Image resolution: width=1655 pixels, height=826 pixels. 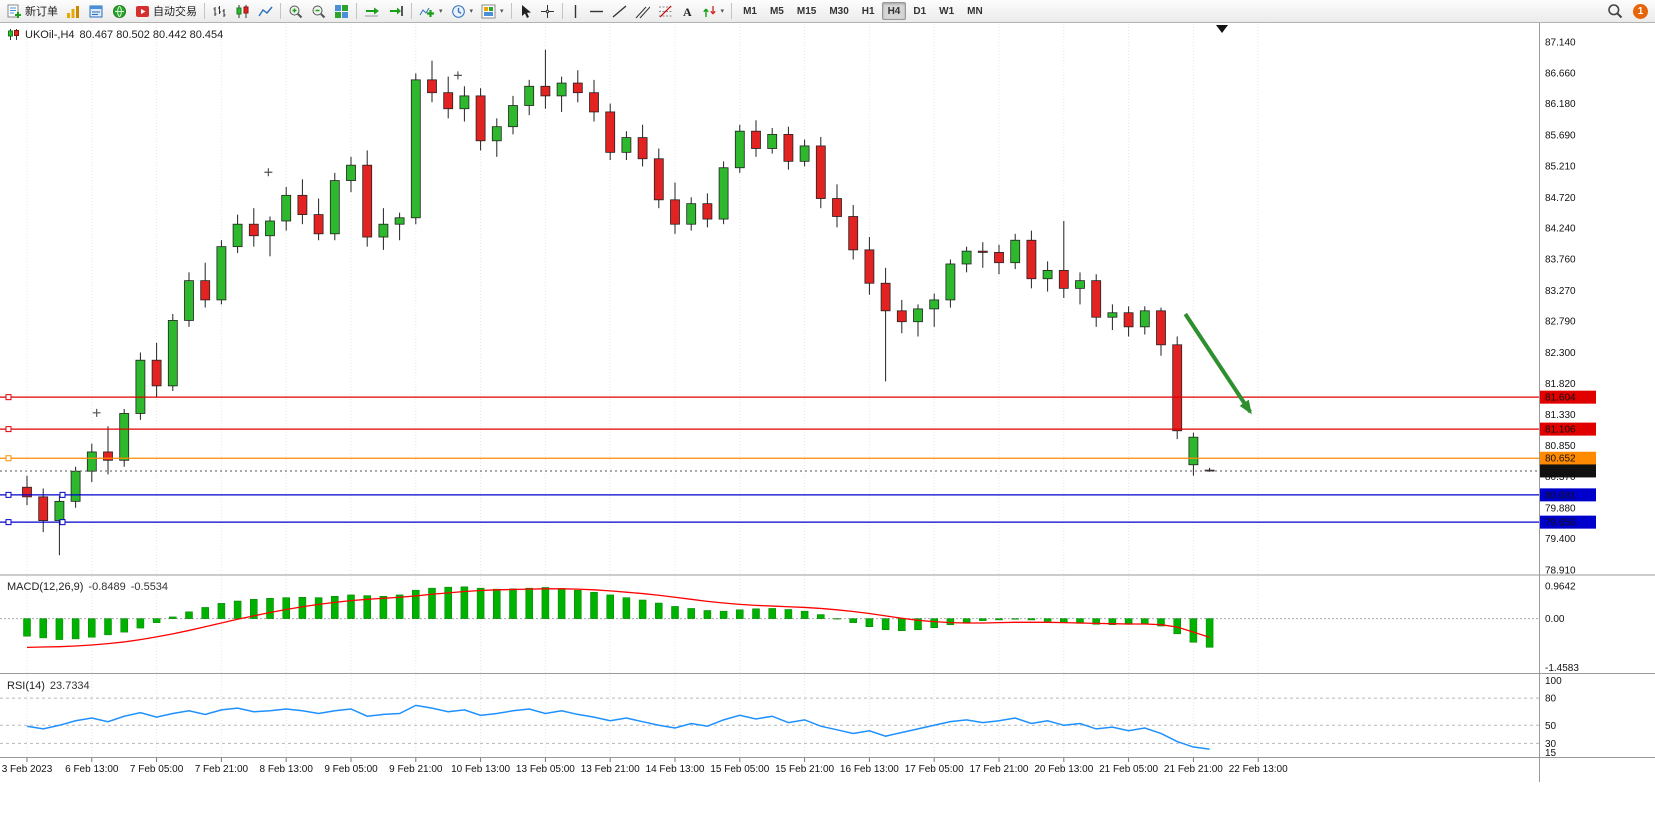 I want to click on rsi-value: 23.7334, so click(x=69, y=686).